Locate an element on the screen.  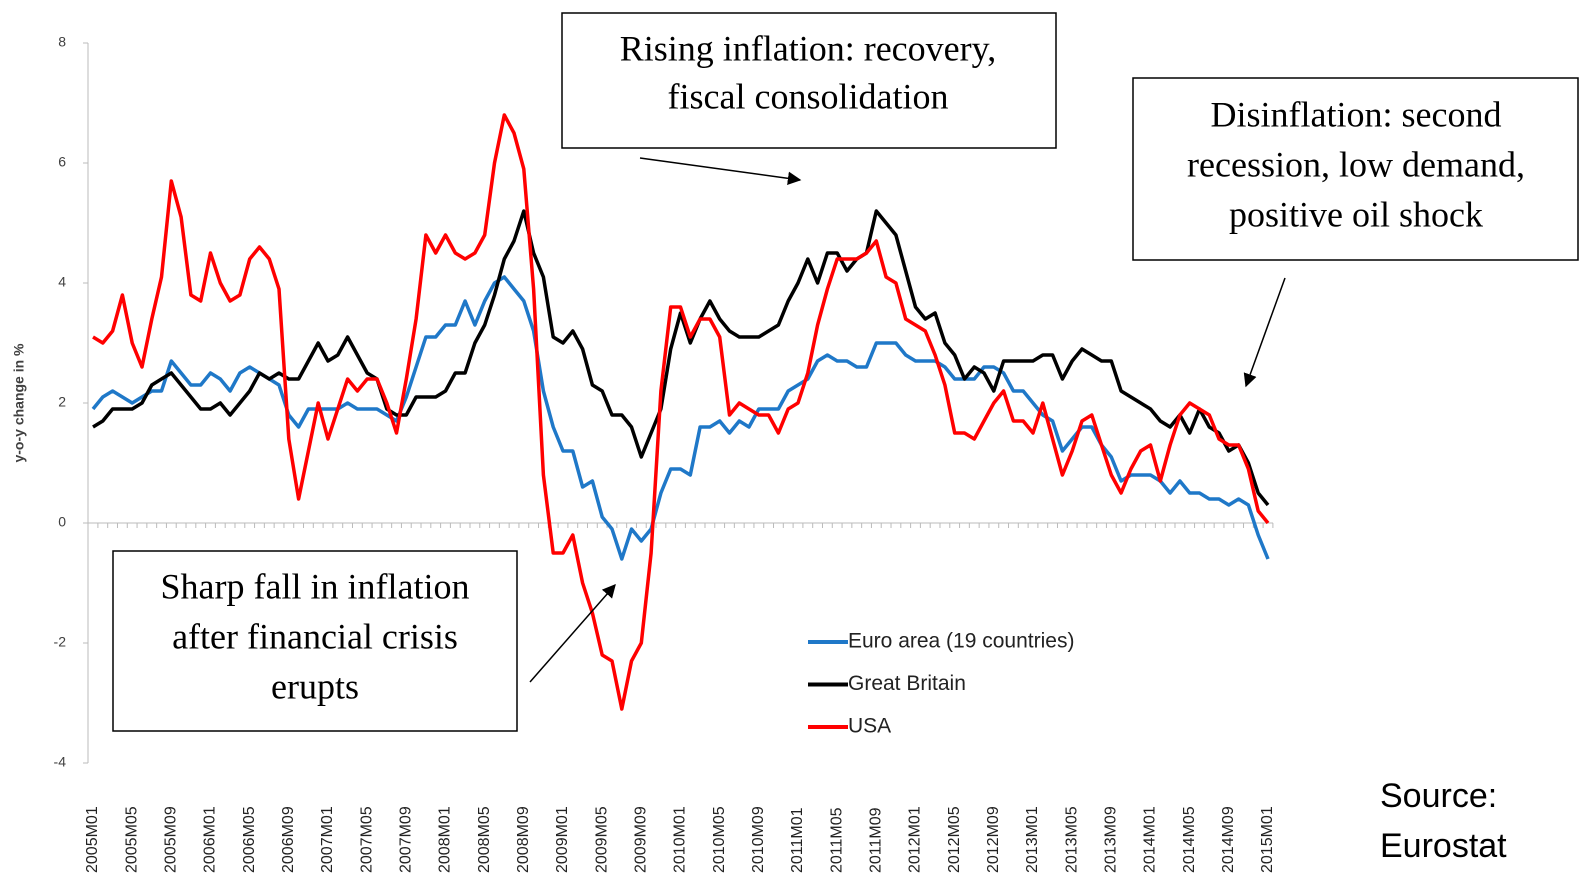
y-tick-label: 0 is located at coordinates (62, 522).